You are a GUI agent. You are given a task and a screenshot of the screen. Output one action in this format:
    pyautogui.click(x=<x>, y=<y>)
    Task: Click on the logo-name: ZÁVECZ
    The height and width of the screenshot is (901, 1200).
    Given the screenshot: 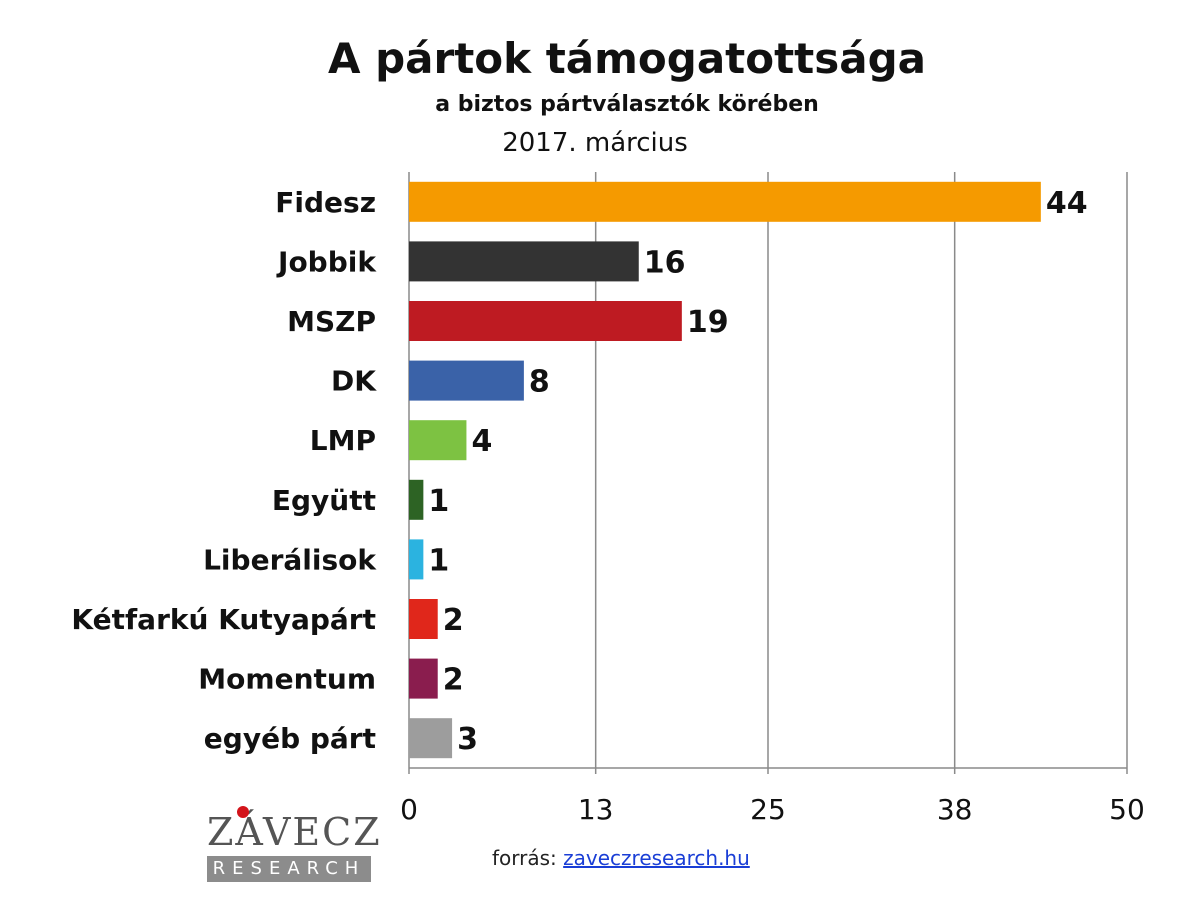 What is the action you would take?
    pyautogui.click(x=294, y=832)
    